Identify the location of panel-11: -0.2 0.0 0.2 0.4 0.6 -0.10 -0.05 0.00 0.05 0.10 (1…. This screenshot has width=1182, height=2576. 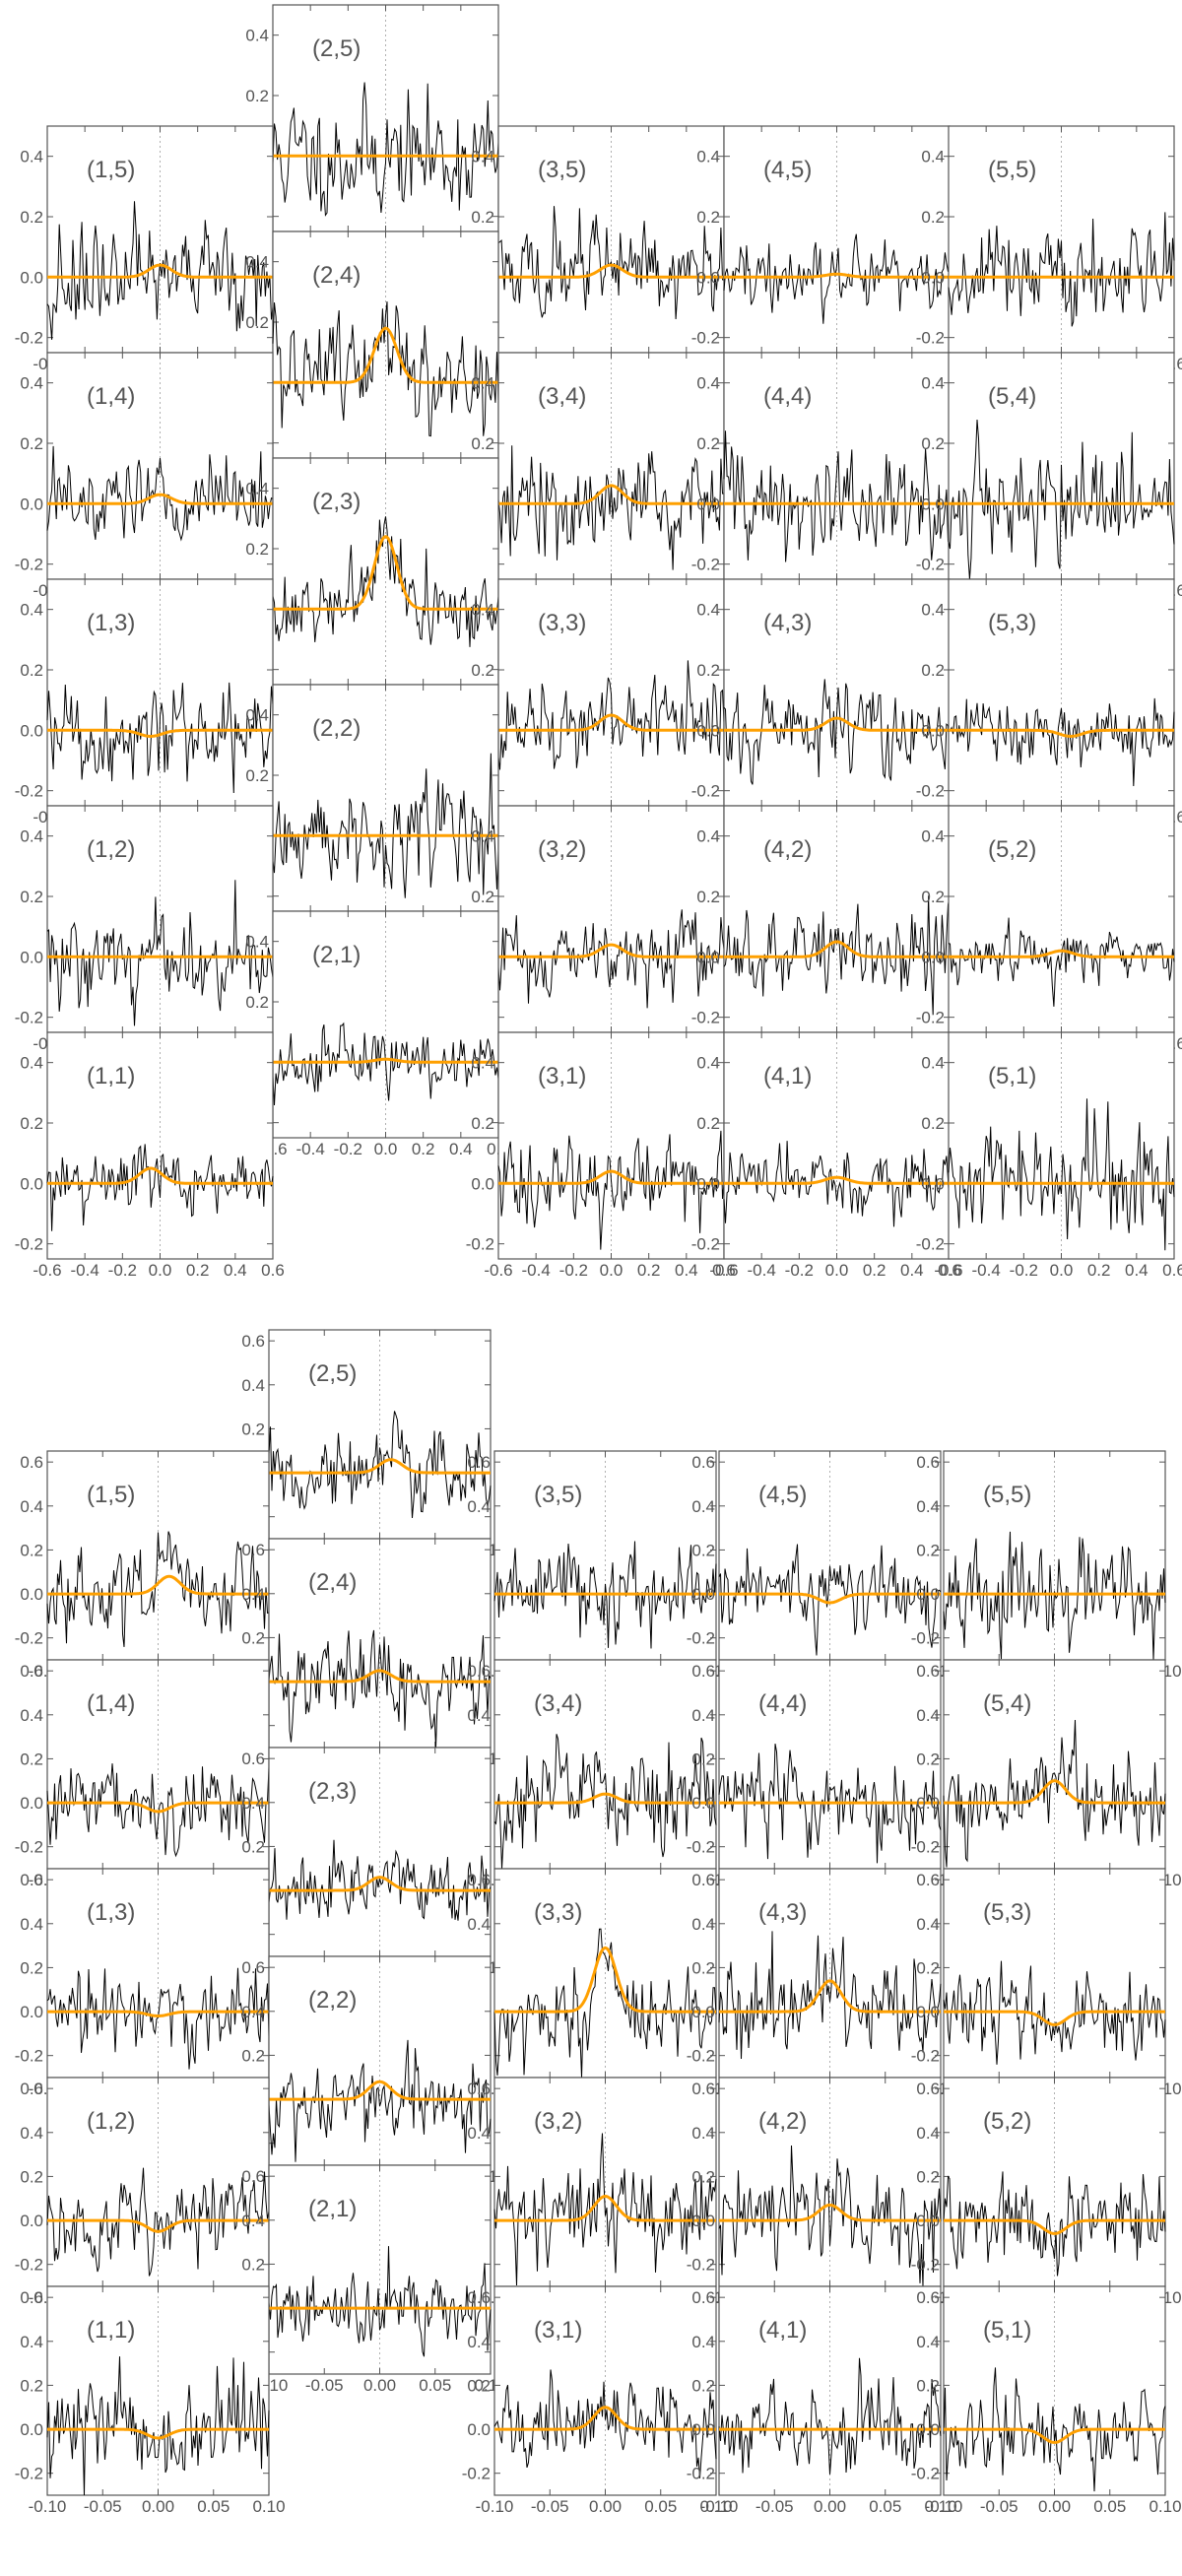
(150, 2400).